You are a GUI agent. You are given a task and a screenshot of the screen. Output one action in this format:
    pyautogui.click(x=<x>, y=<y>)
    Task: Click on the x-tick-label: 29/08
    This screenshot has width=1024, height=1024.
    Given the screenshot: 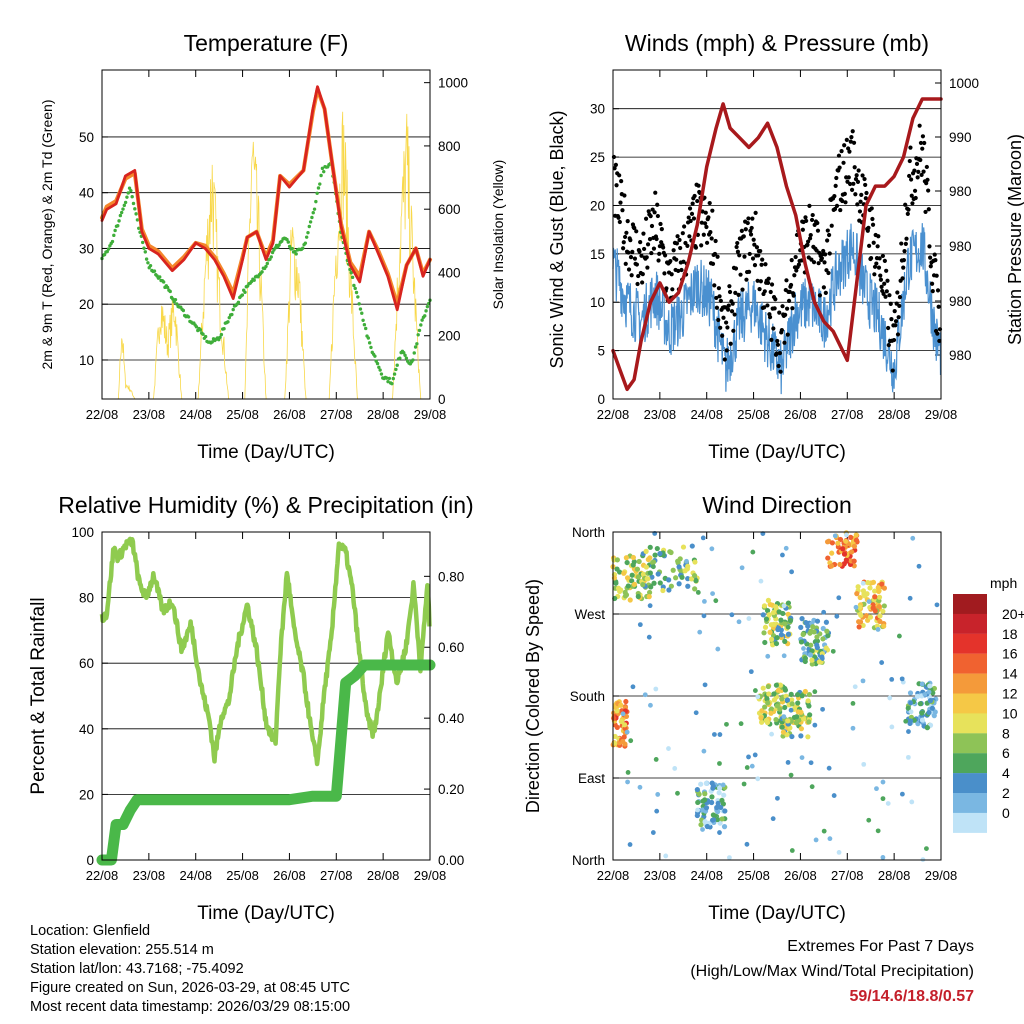 What is the action you would take?
    pyautogui.click(x=430, y=414)
    